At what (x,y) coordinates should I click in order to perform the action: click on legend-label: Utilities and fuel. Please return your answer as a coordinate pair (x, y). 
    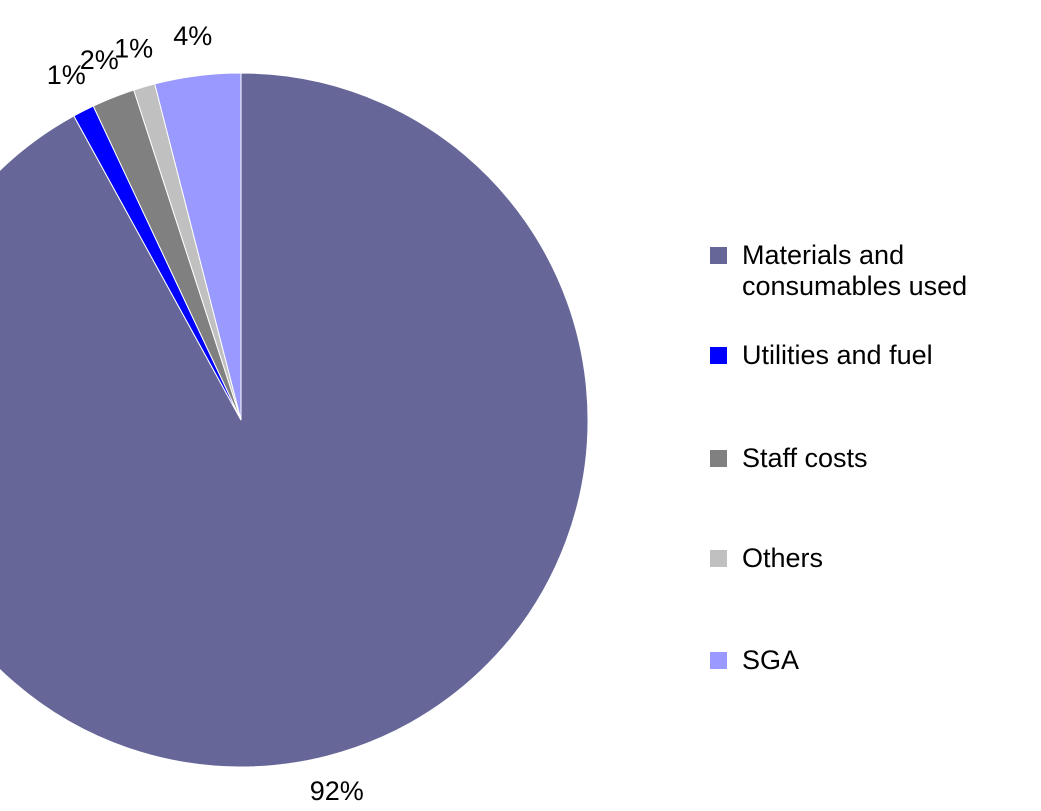
    Looking at the image, I should click on (837, 355).